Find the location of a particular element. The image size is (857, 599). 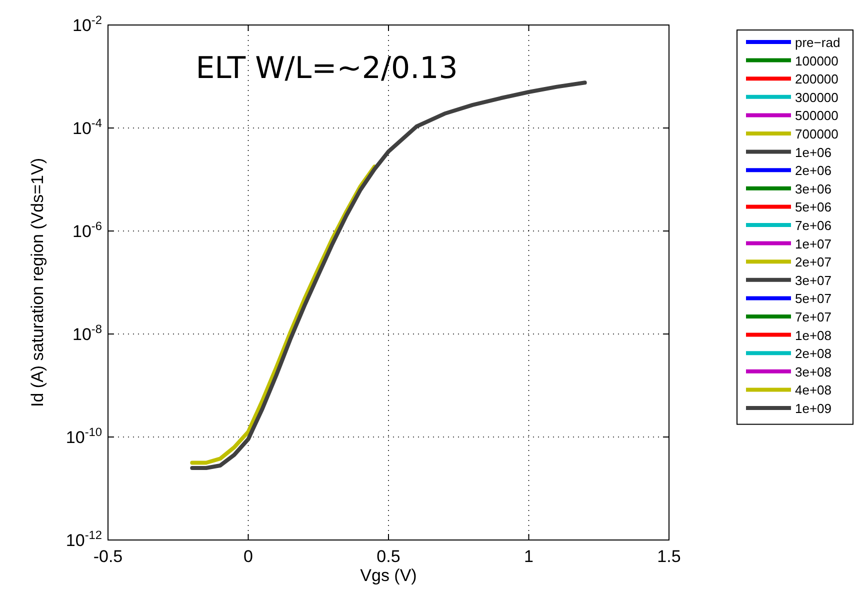

legend-label: 2e+06 is located at coordinates (813, 170).